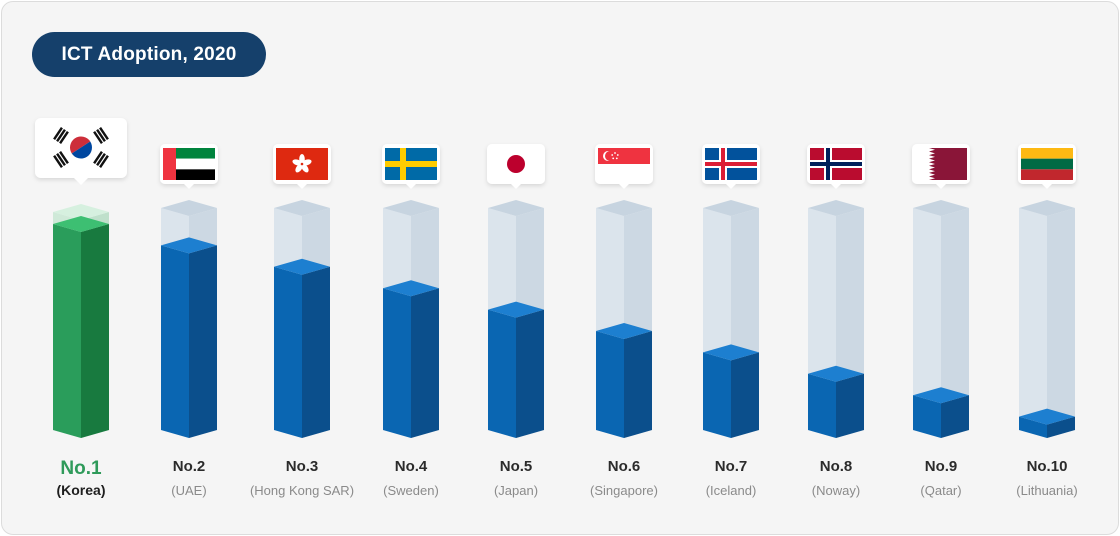 Image resolution: width=1120 pixels, height=536 pixels. I want to click on rank-label: No.7, so click(731, 466).